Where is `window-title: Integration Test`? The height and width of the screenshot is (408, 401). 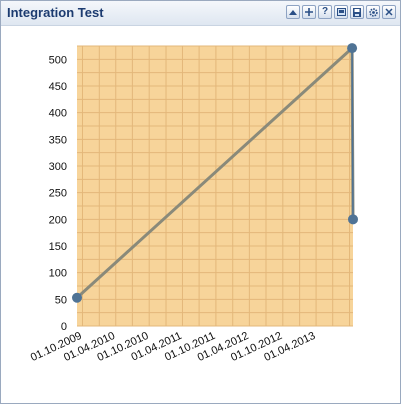 window-title: Integration Test is located at coordinates (55, 12).